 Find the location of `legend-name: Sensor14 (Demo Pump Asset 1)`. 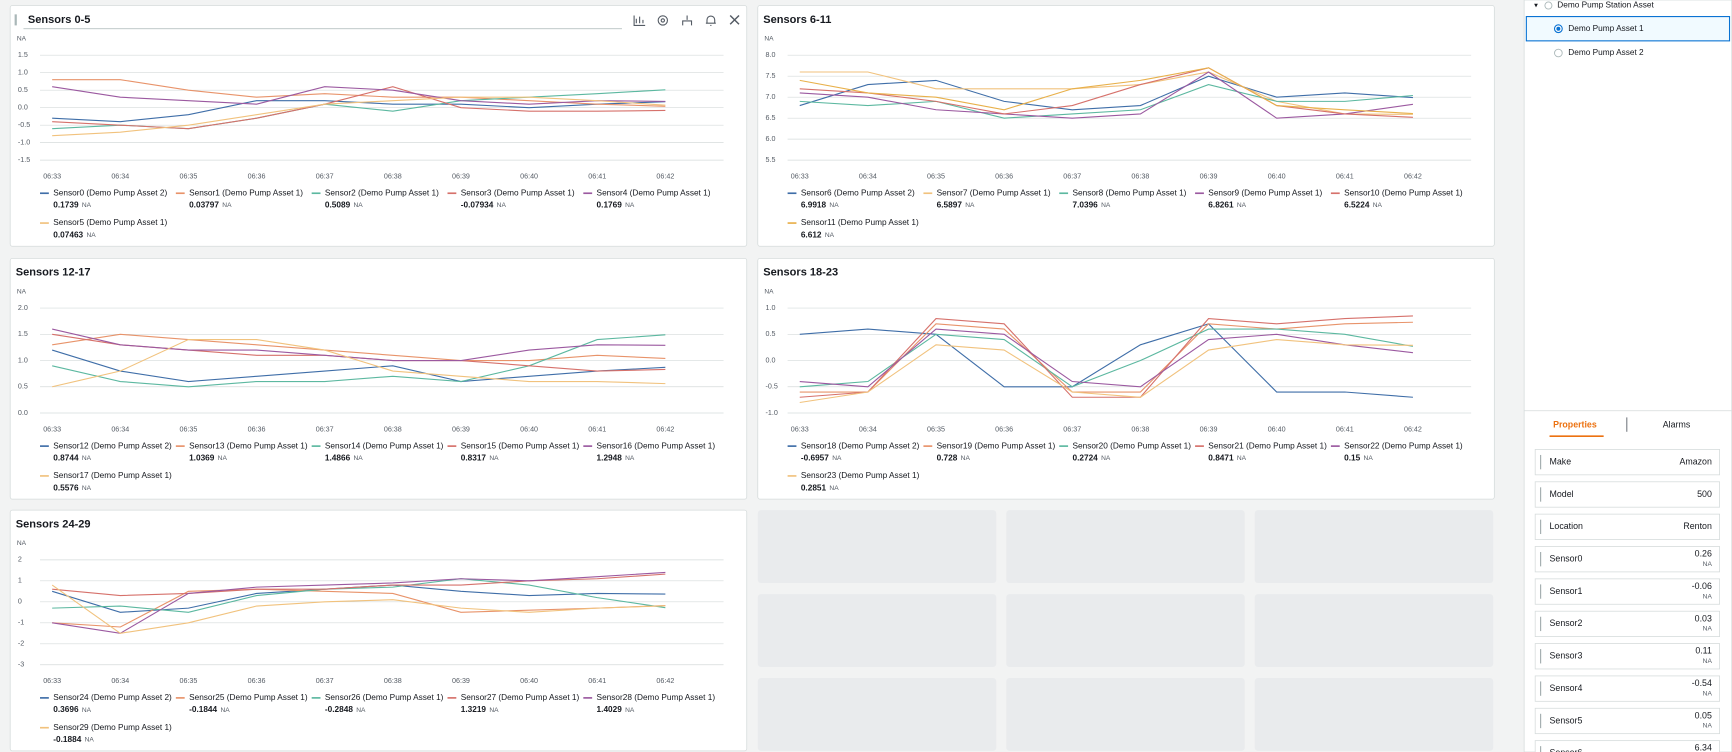

legend-name: Sensor14 (Demo Pump Asset 1) is located at coordinates (384, 445).